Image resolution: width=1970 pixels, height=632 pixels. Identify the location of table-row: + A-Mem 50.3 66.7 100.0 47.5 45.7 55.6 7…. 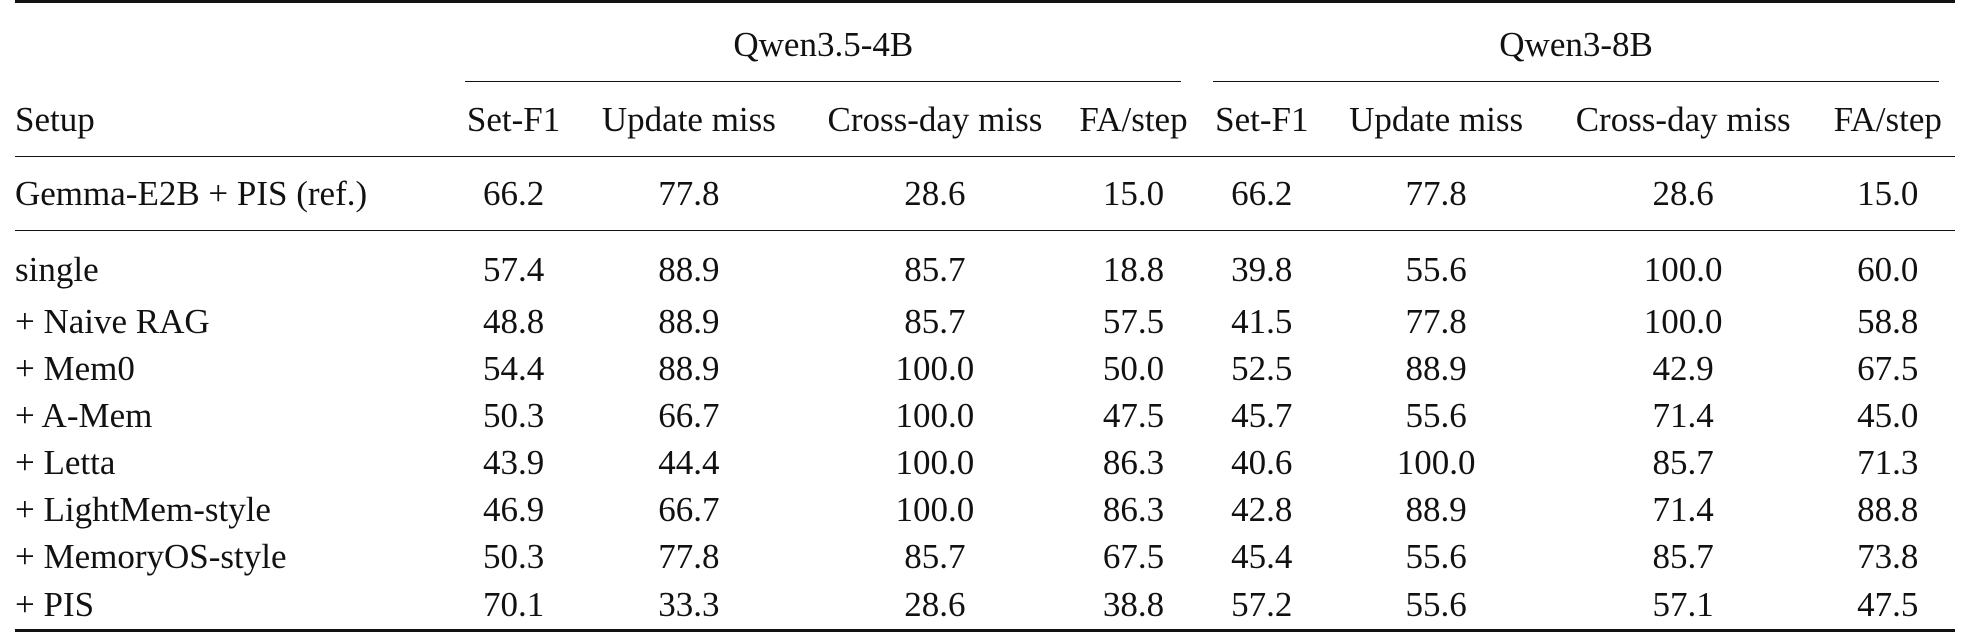
(985, 415).